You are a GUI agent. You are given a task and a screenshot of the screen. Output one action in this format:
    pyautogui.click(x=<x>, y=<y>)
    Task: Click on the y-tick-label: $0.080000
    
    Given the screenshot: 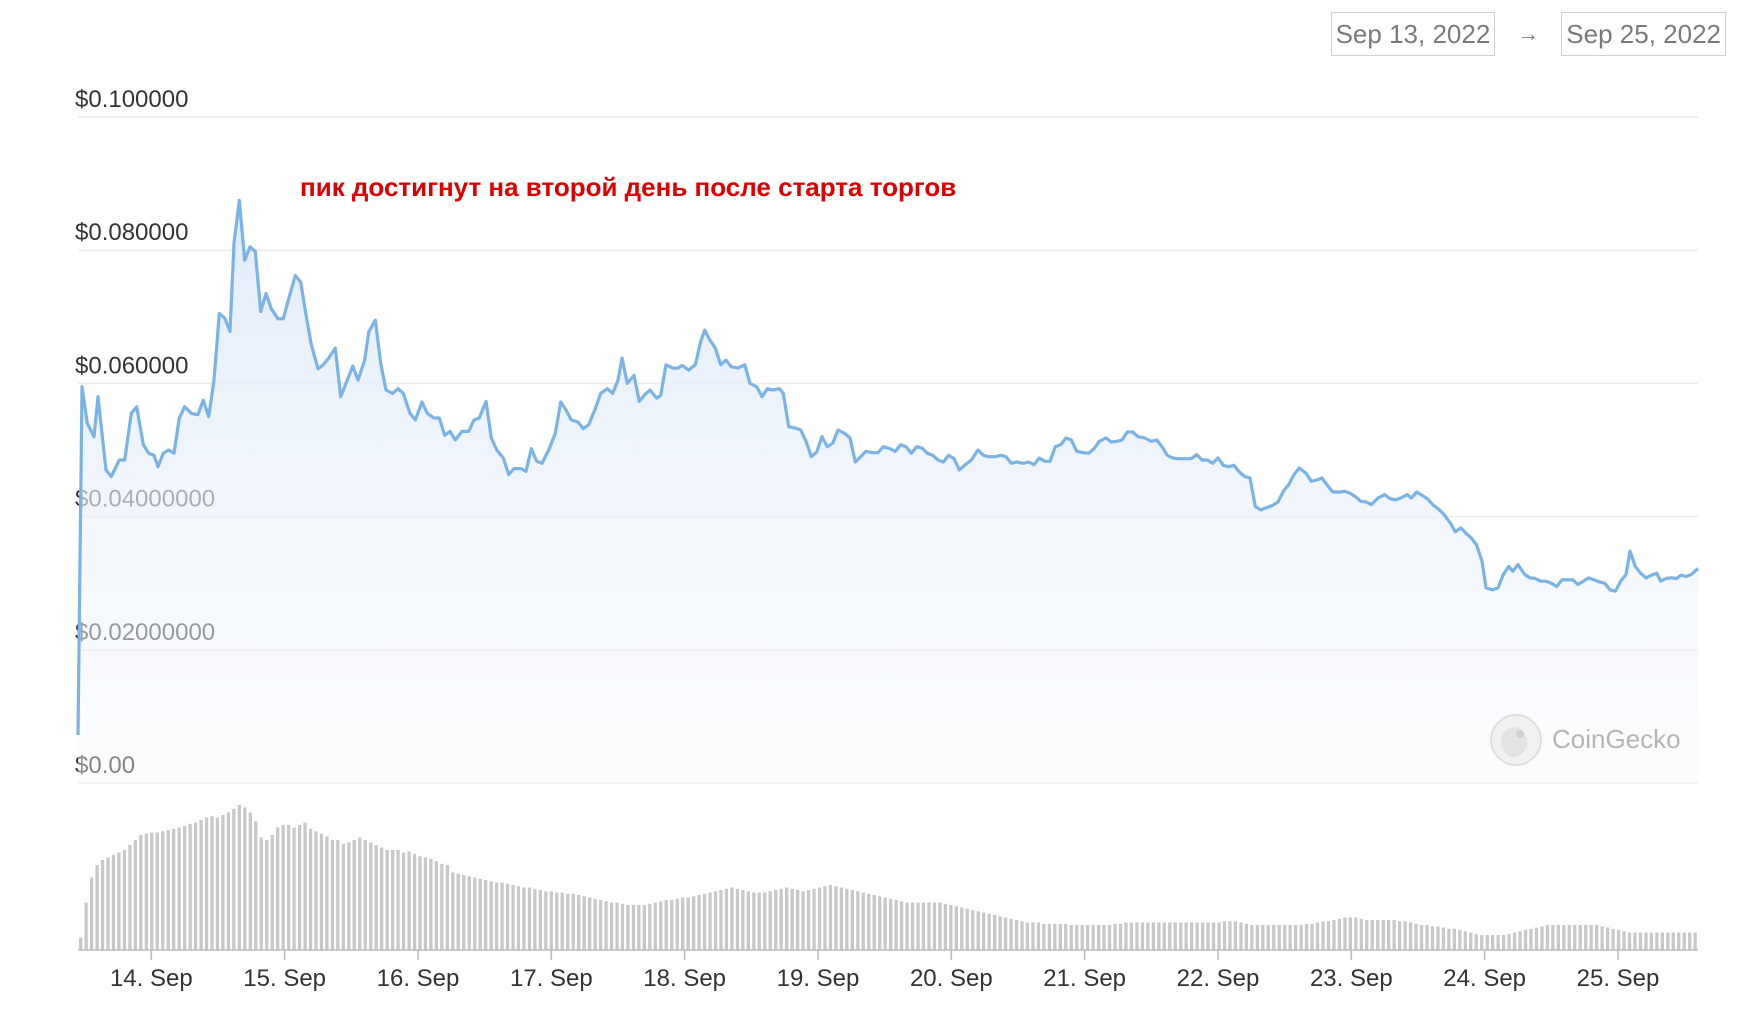 What is the action you would take?
    pyautogui.click(x=131, y=232)
    